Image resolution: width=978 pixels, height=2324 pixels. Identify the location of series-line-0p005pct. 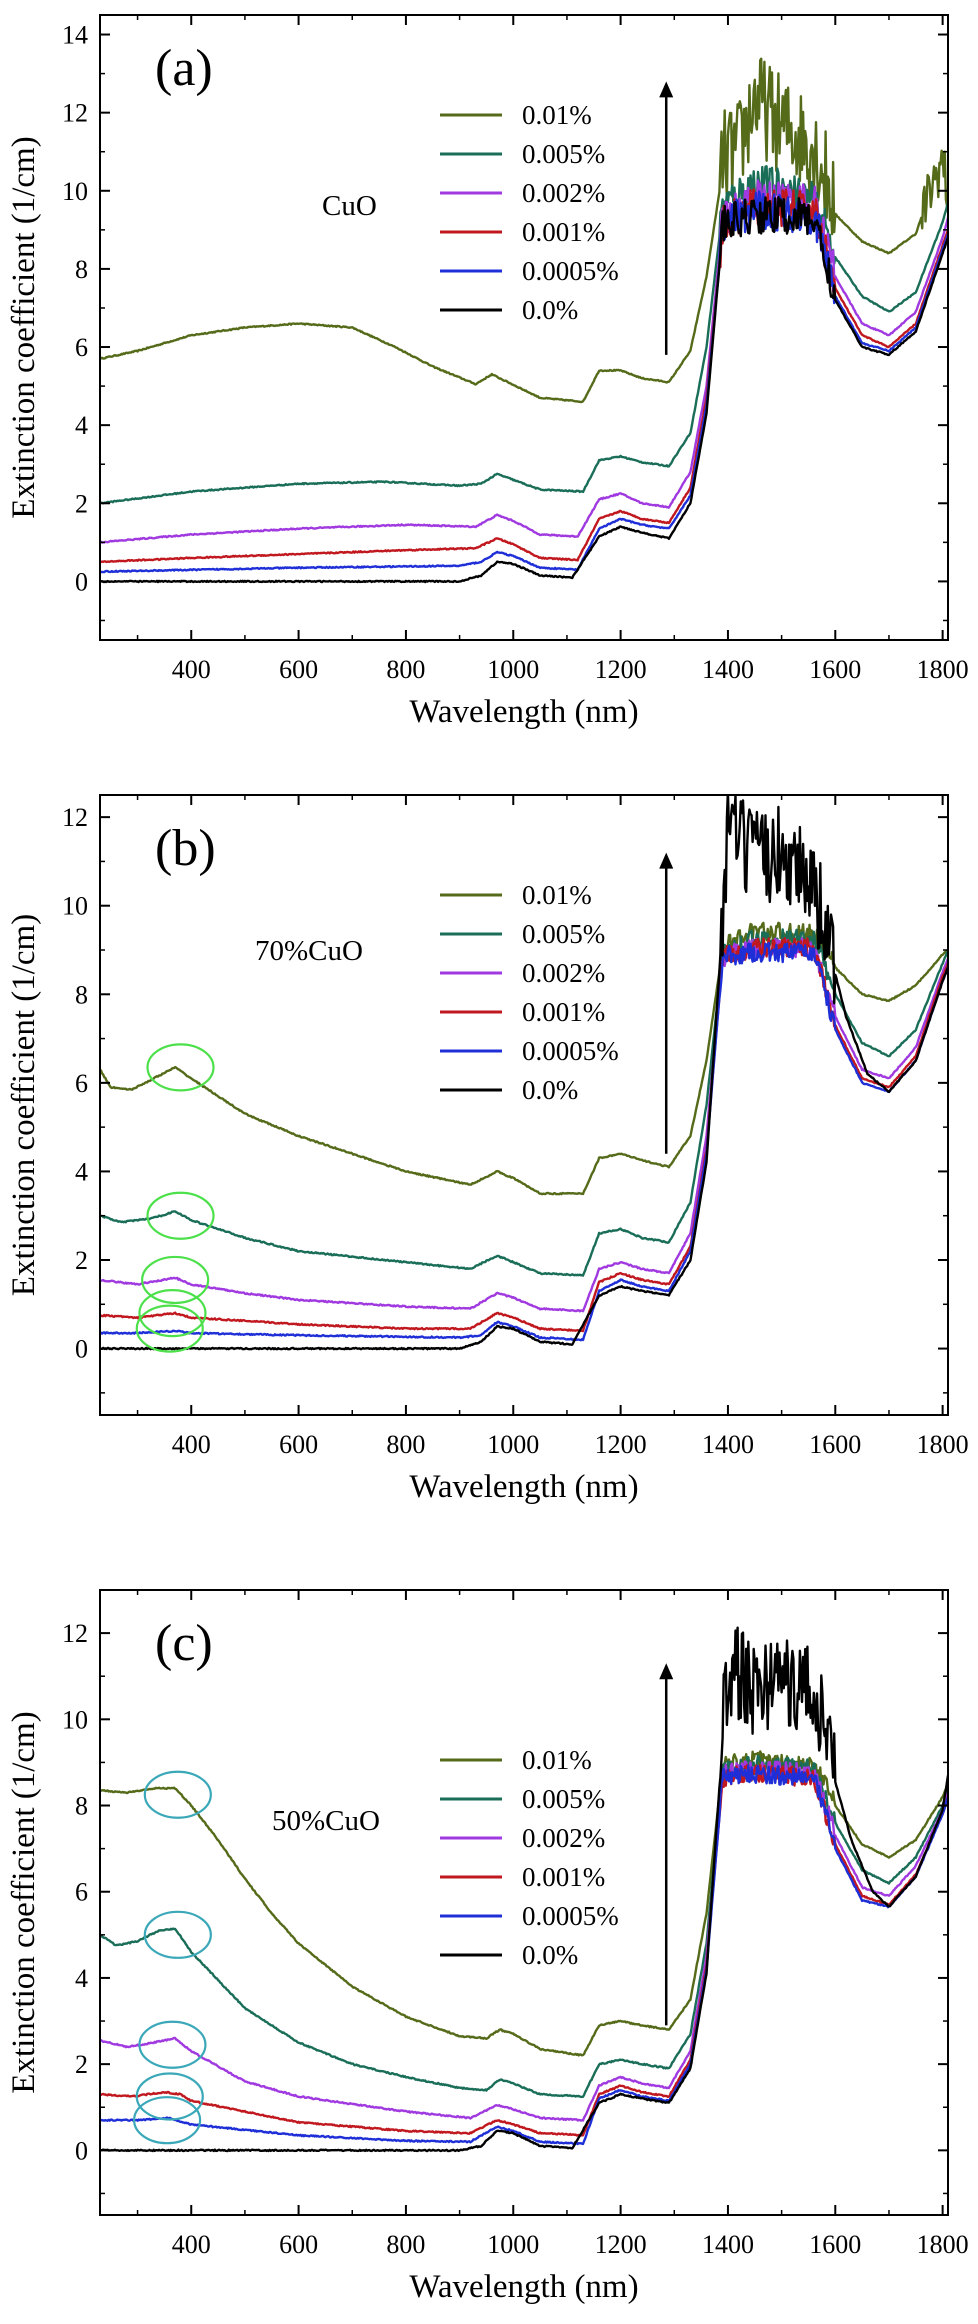
(524, 1926).